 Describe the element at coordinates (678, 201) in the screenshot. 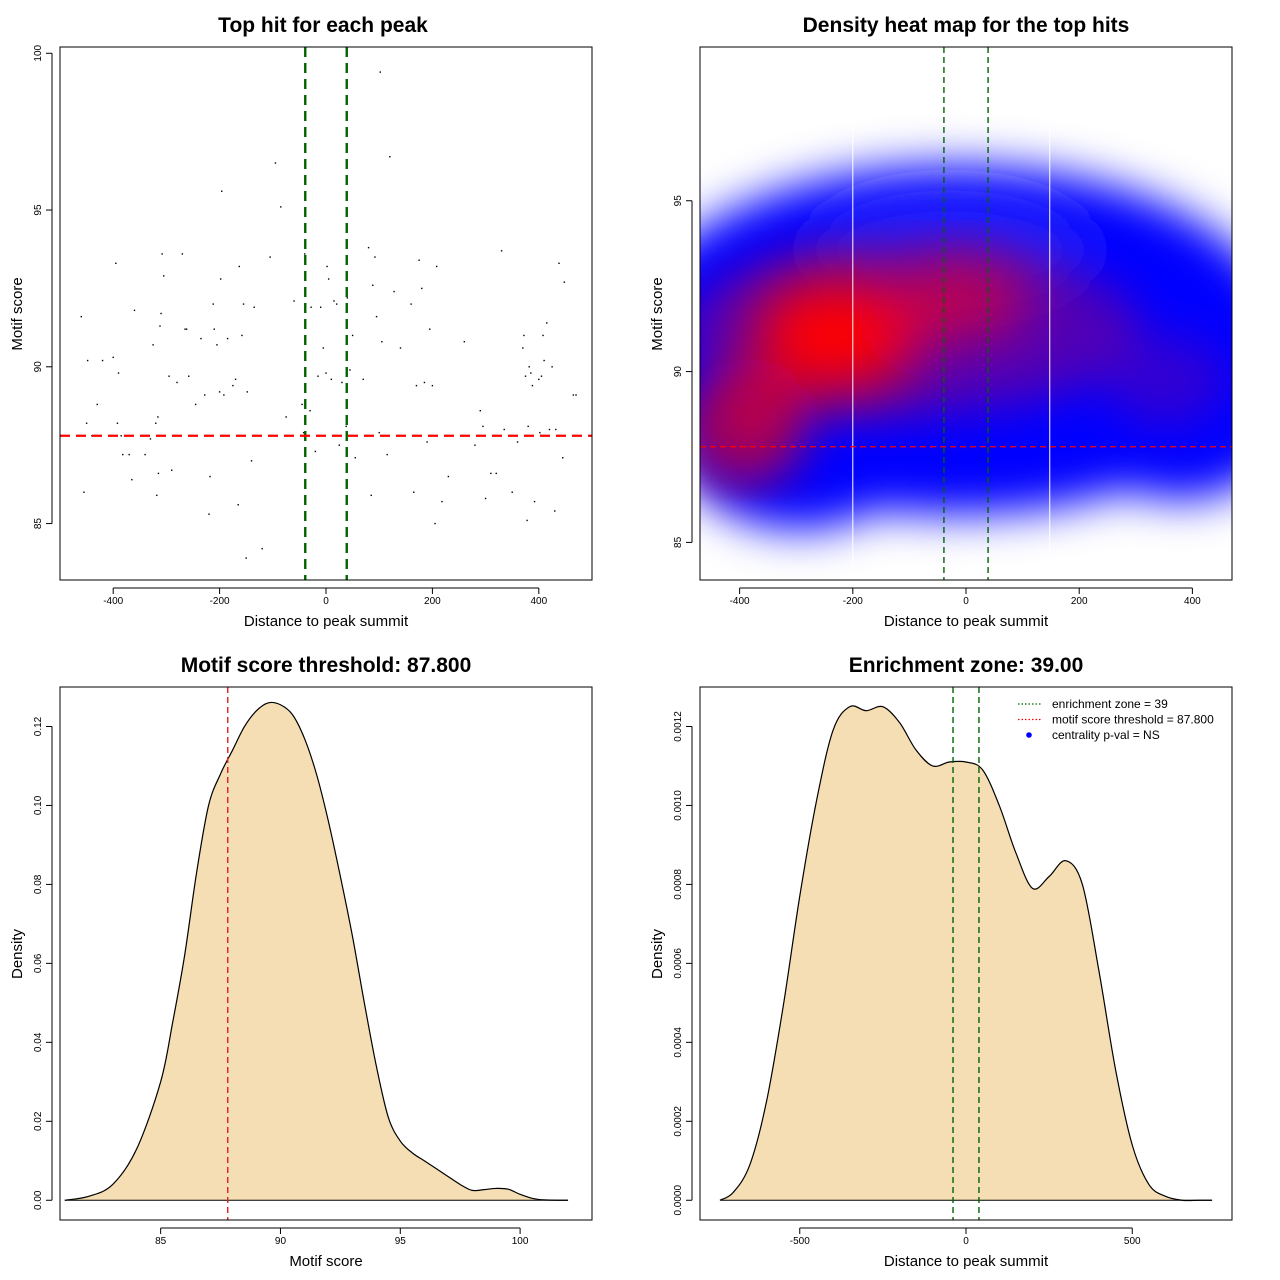

I see `y-tick-label: 95` at that location.